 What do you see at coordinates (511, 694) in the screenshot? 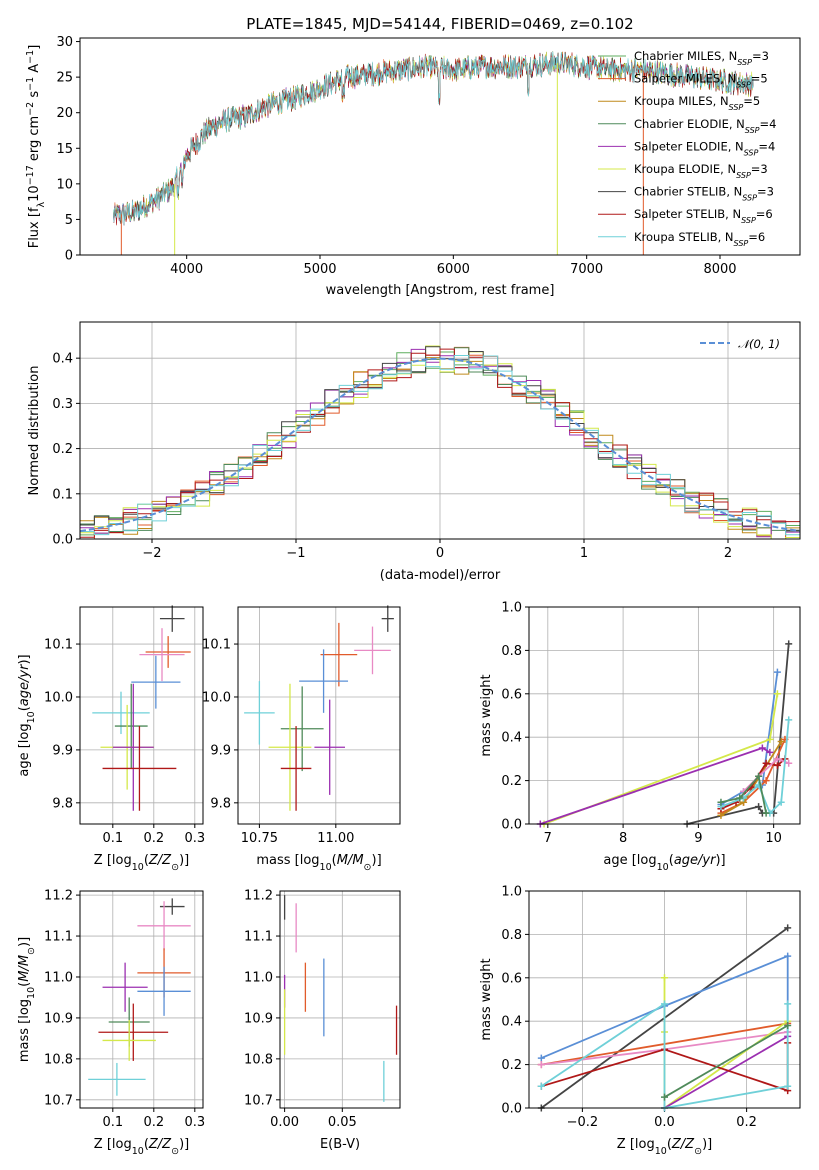
I see `y-tick-label: 0.6` at bounding box center [511, 694].